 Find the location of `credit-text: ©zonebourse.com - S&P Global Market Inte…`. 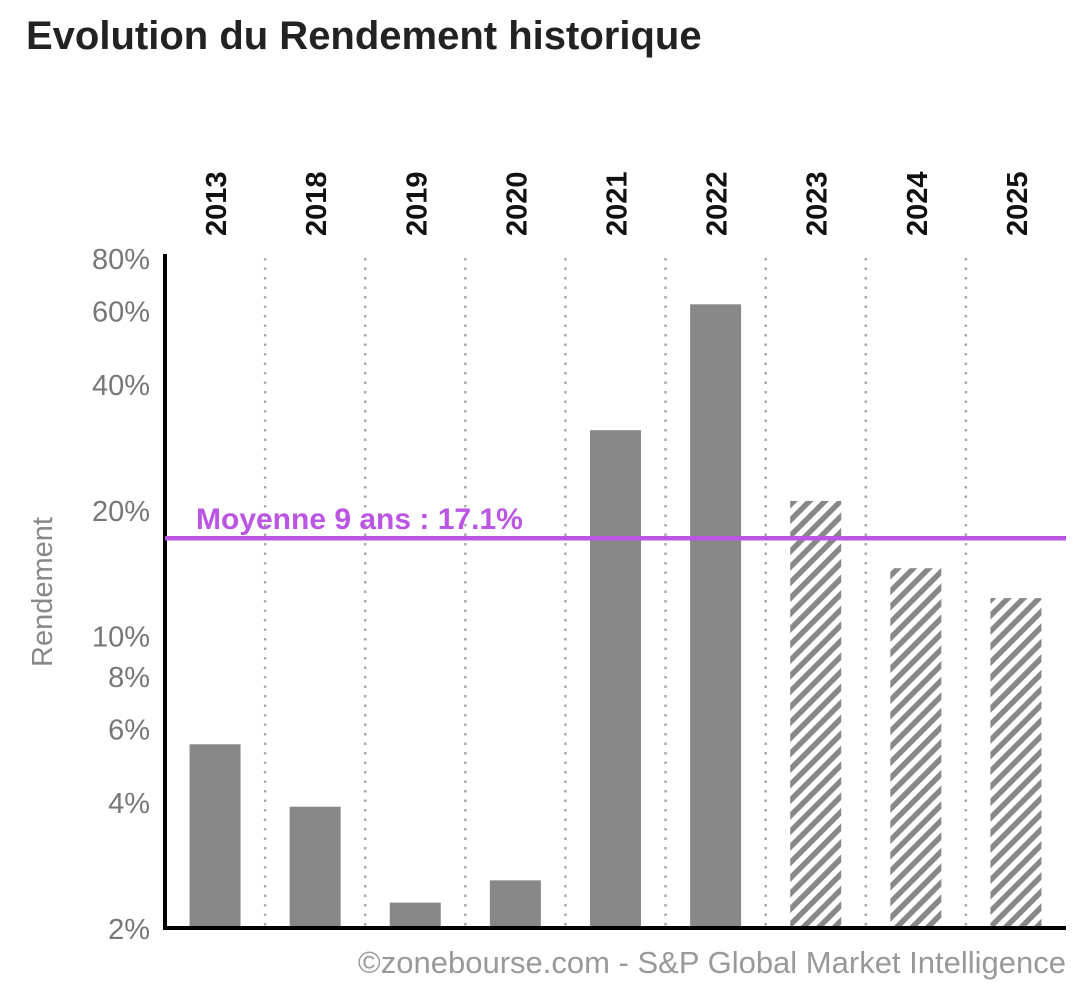

credit-text: ©zonebourse.com - S&P Global Market Inte… is located at coordinates (712, 962).